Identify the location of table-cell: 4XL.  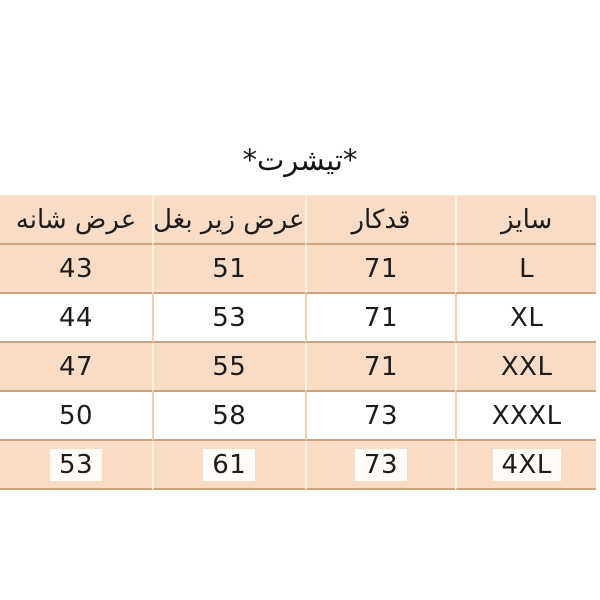
(525, 465).